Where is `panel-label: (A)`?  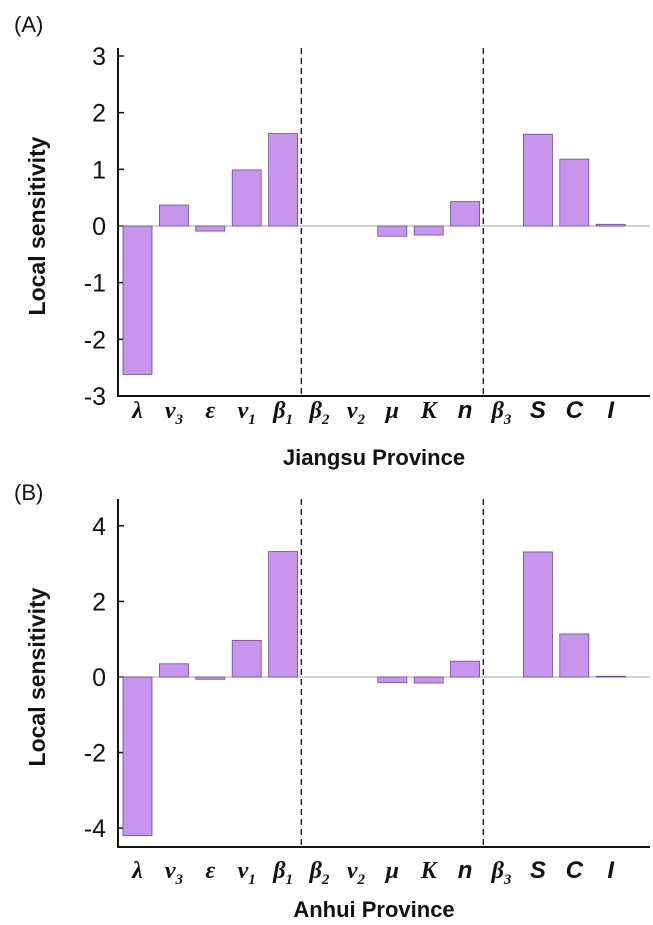
panel-label: (A) is located at coordinates (28, 24).